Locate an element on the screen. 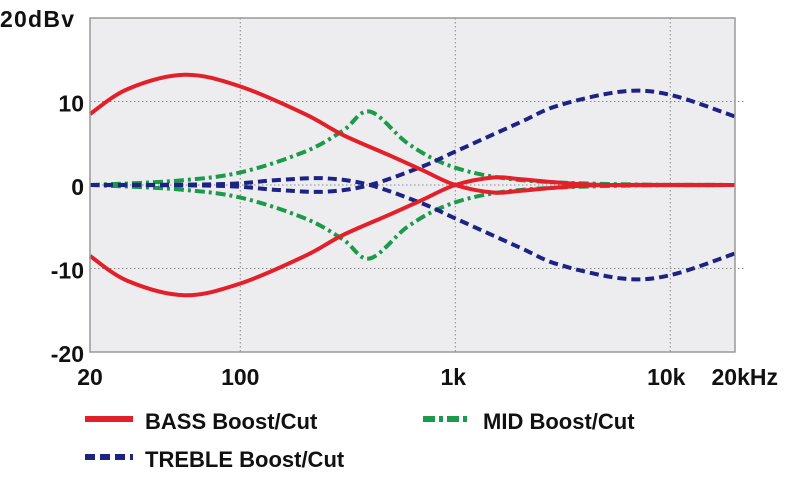 Image resolution: width=790 pixels, height=483 pixels. x-tick-label: 20kHz is located at coordinates (745, 377).